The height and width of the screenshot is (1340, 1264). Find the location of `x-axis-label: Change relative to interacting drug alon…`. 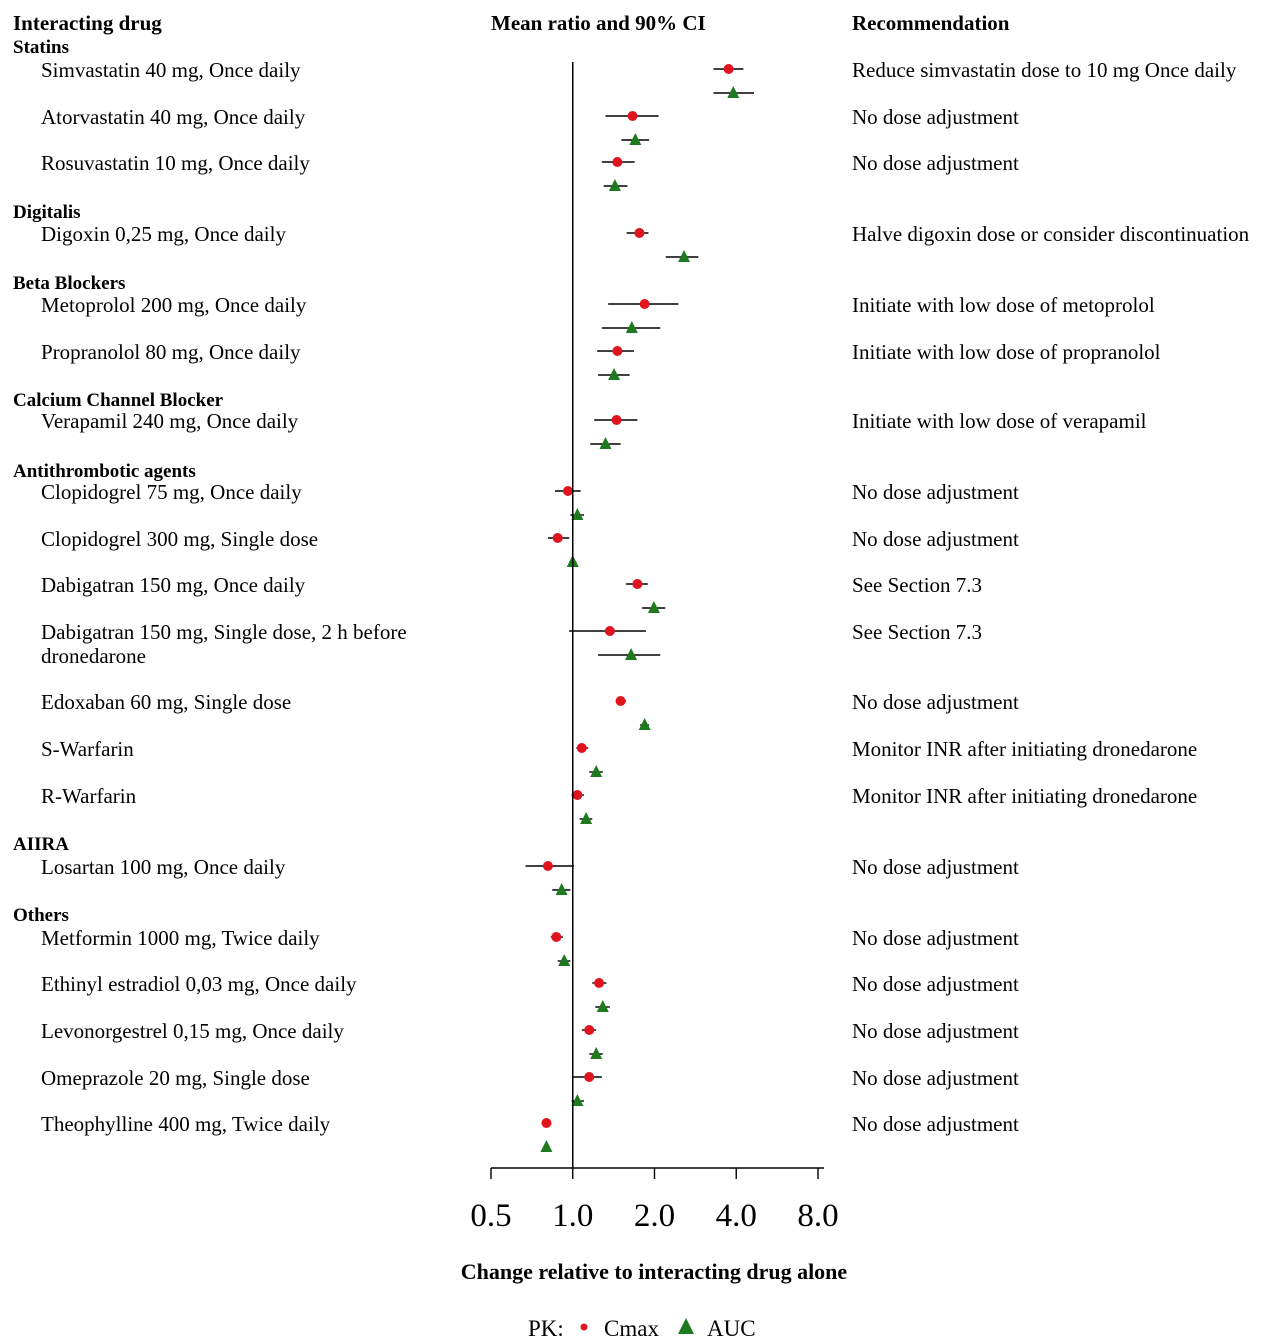

x-axis-label: Change relative to interacting drug alon… is located at coordinates (654, 1271).